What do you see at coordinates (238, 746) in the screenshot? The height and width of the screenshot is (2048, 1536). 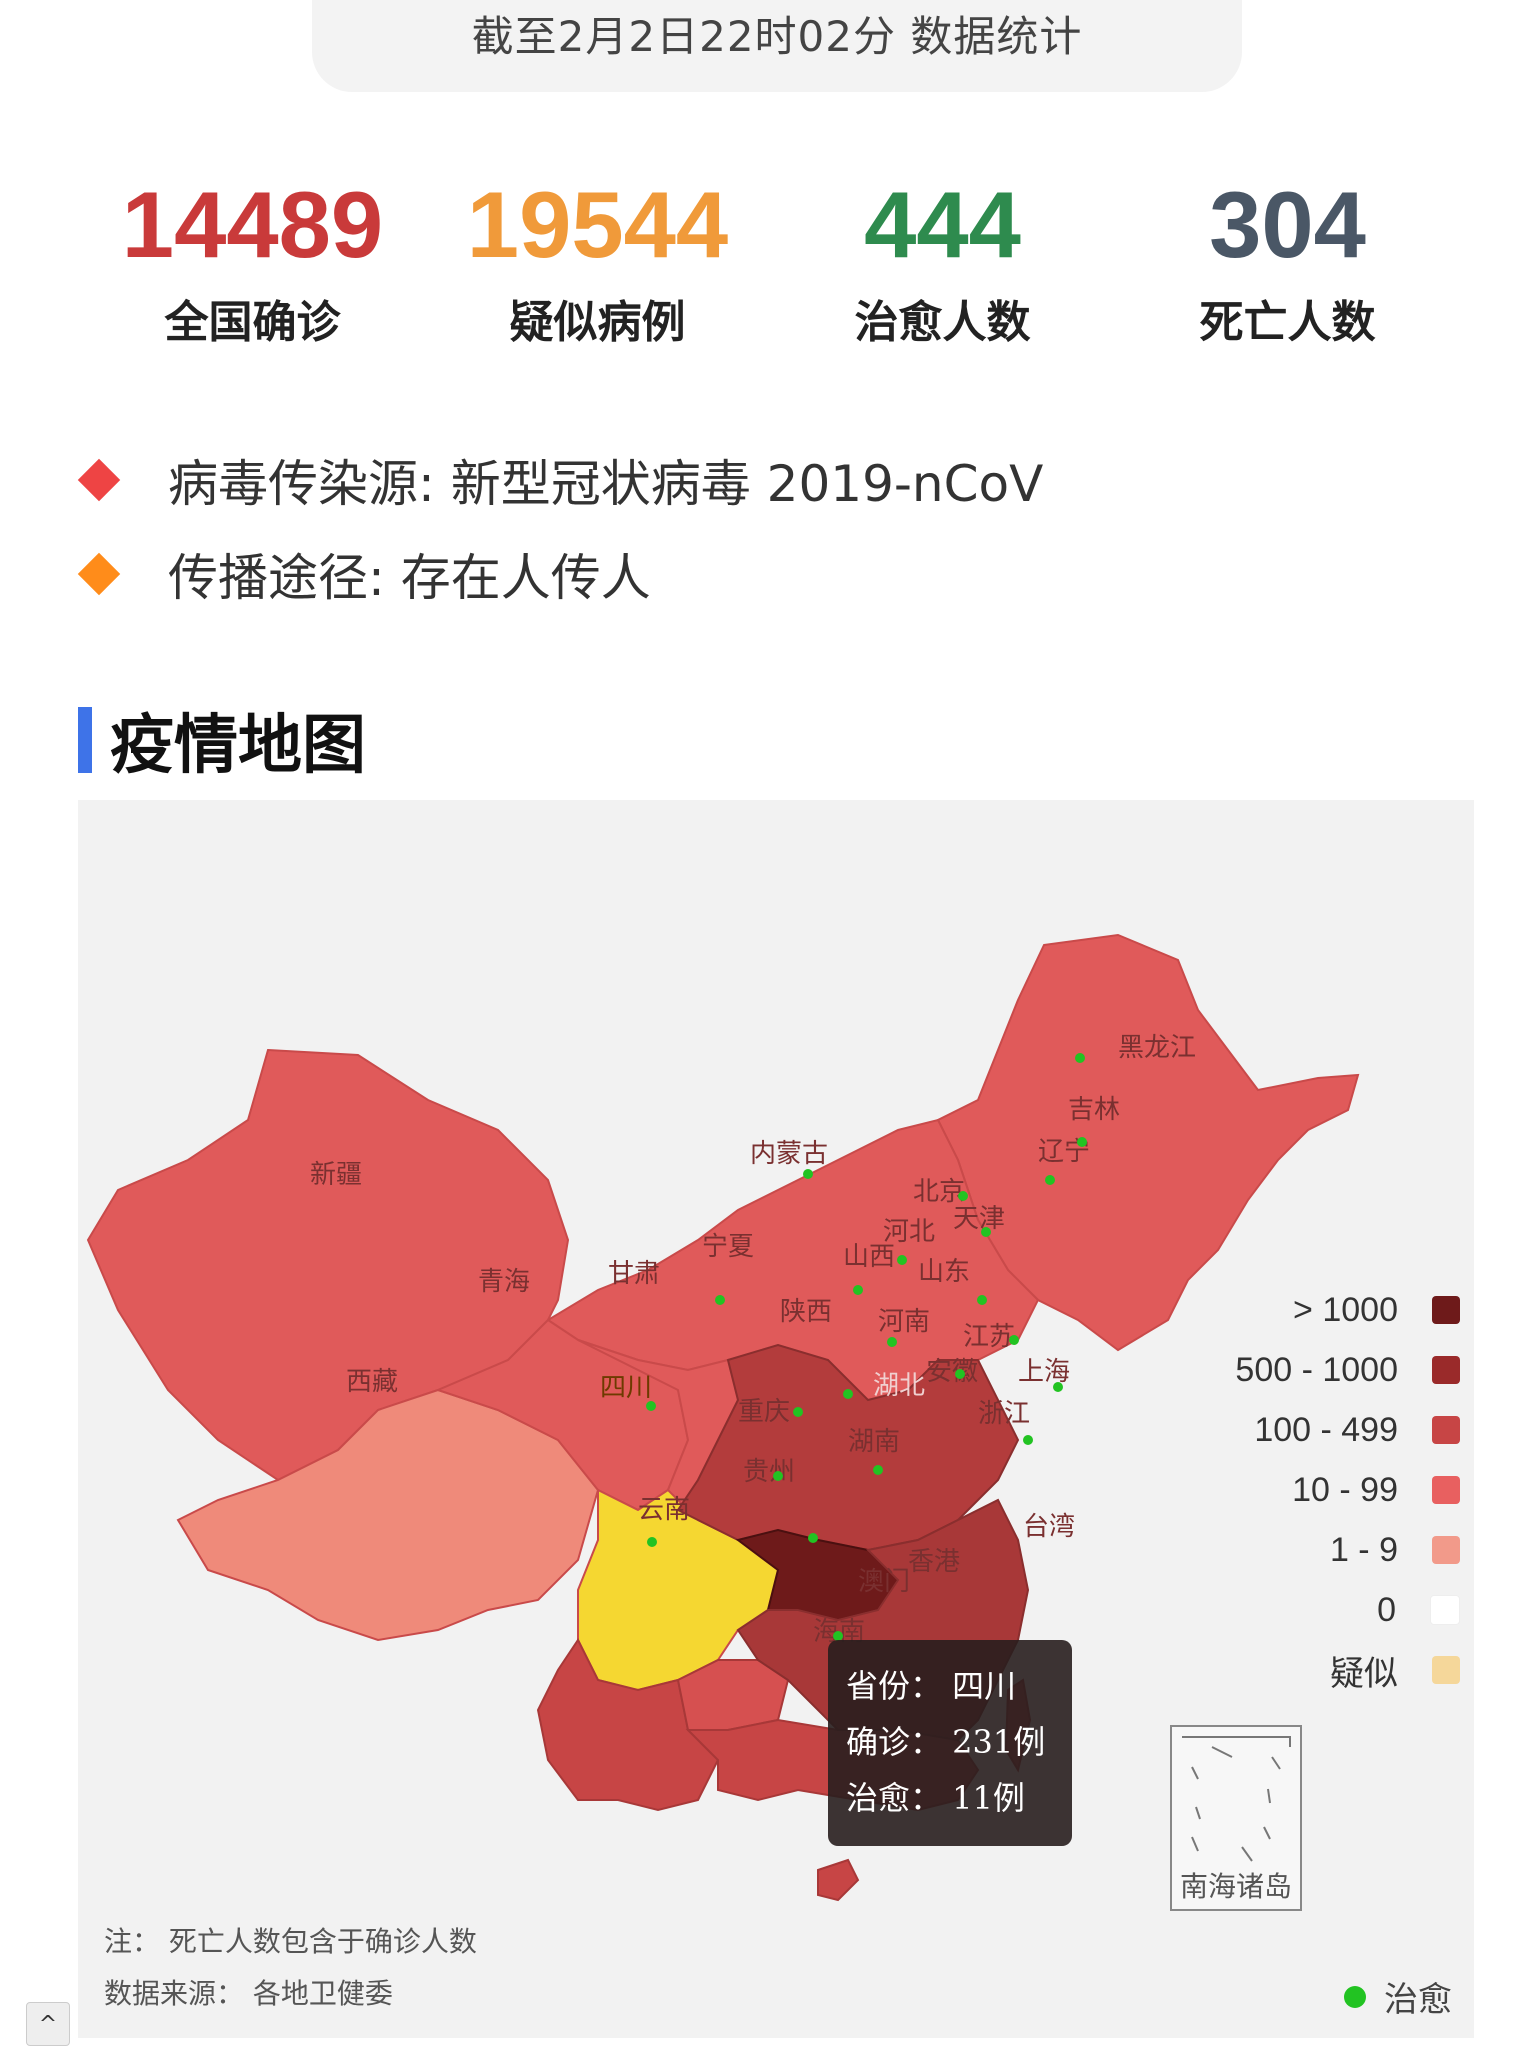 I see `section-title-text: 疫情地图` at bounding box center [238, 746].